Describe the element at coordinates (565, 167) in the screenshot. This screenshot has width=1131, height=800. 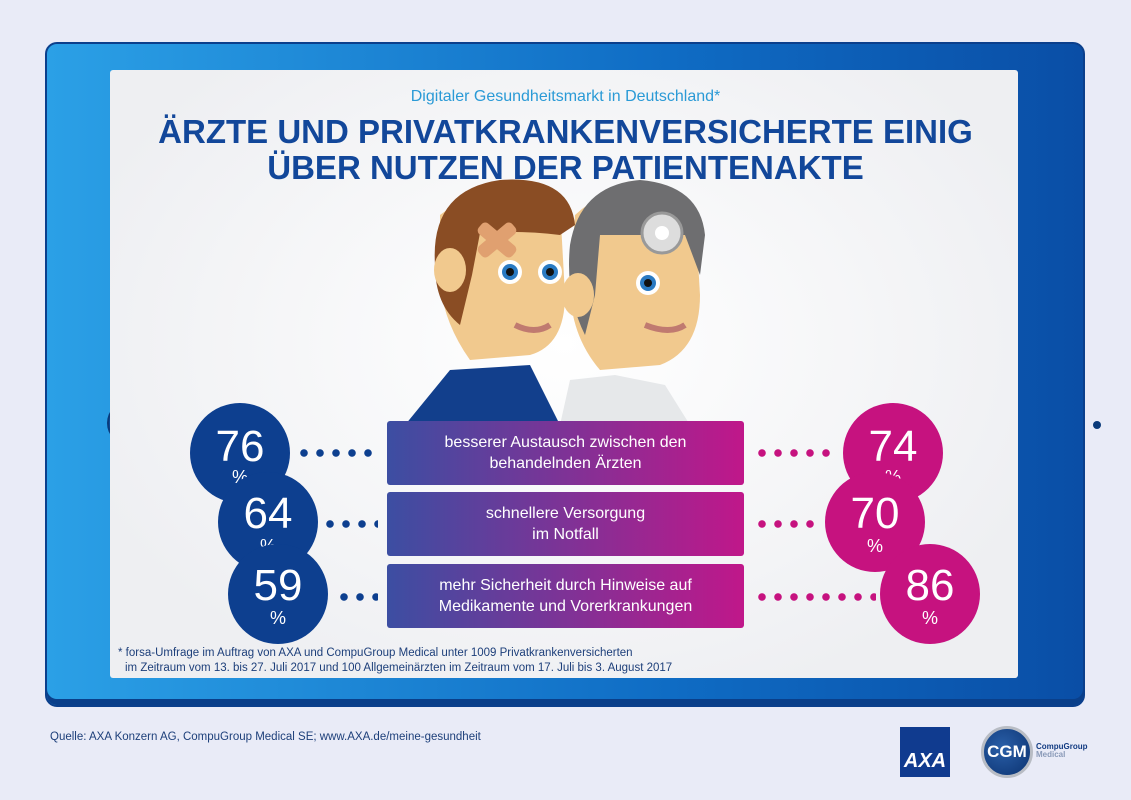
I see `title-line-2: ÜBER NUTZEN DER PATIENTENAKTE` at that location.